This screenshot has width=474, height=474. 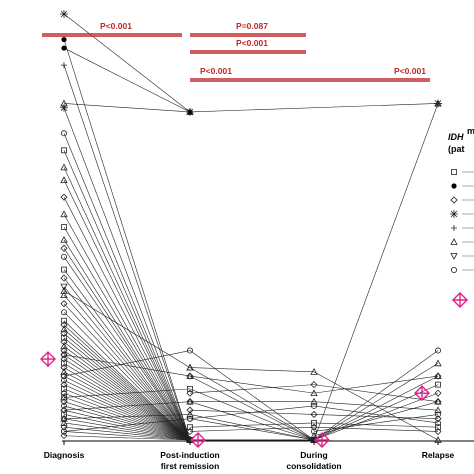 What do you see at coordinates (438, 455) in the screenshot?
I see `x-tick-label-3: Relapse` at bounding box center [438, 455].